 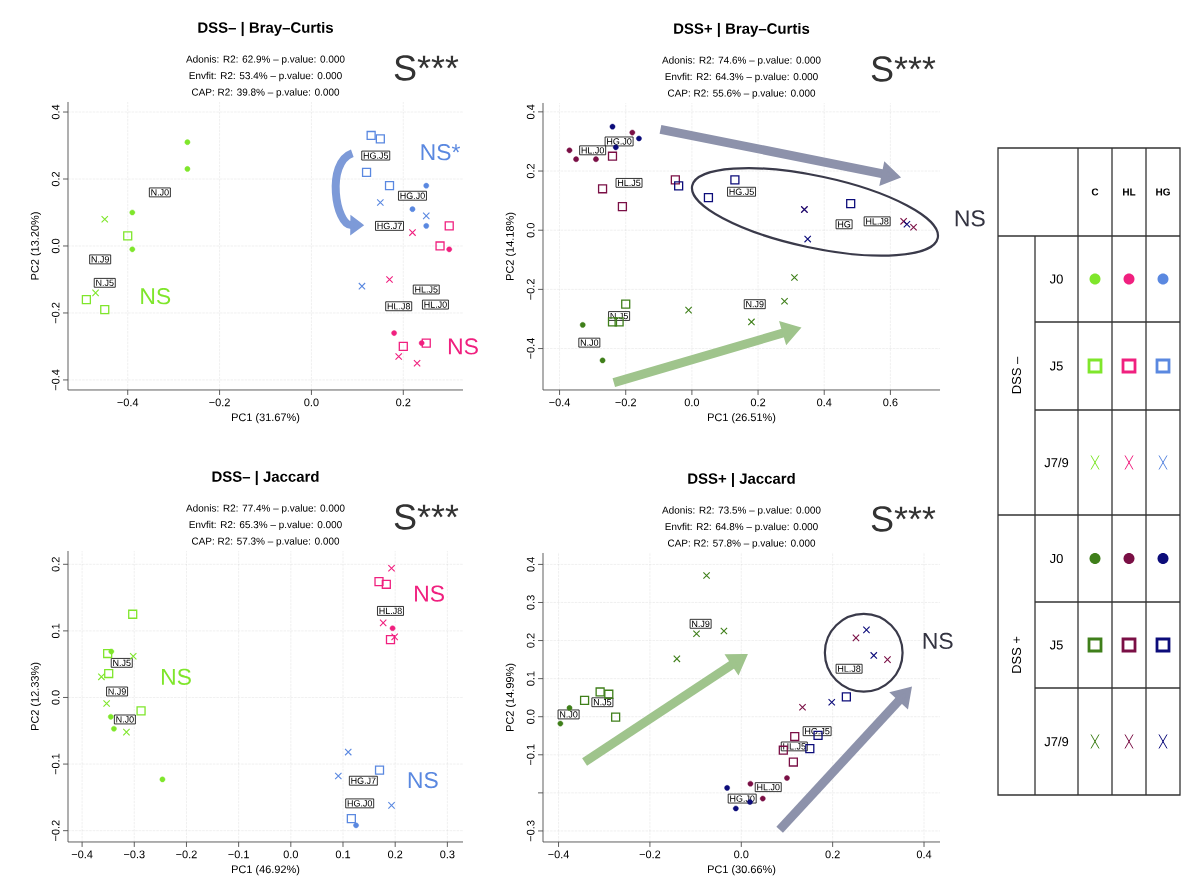 What do you see at coordinates (1016, 375) in the screenshot?
I see `text: DSS –` at bounding box center [1016, 375].